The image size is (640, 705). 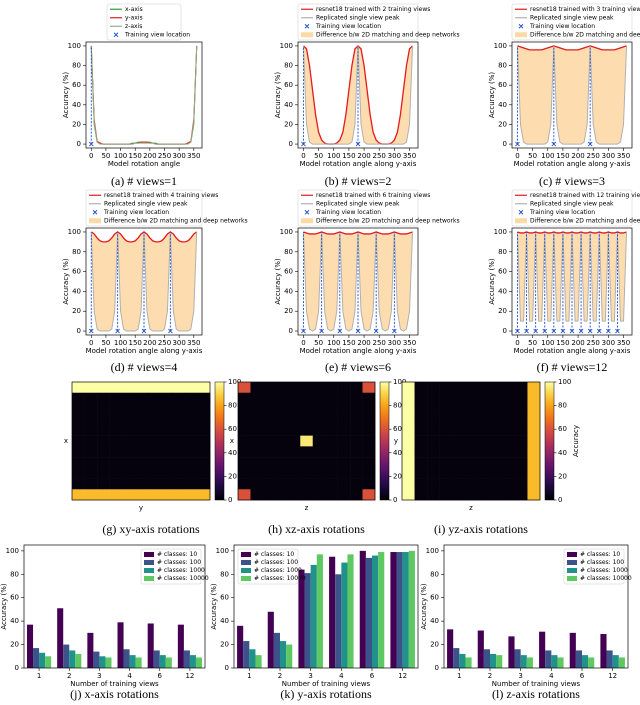 What do you see at coordinates (157, 34) in the screenshot?
I see `legend-label: Training view location` at bounding box center [157, 34].